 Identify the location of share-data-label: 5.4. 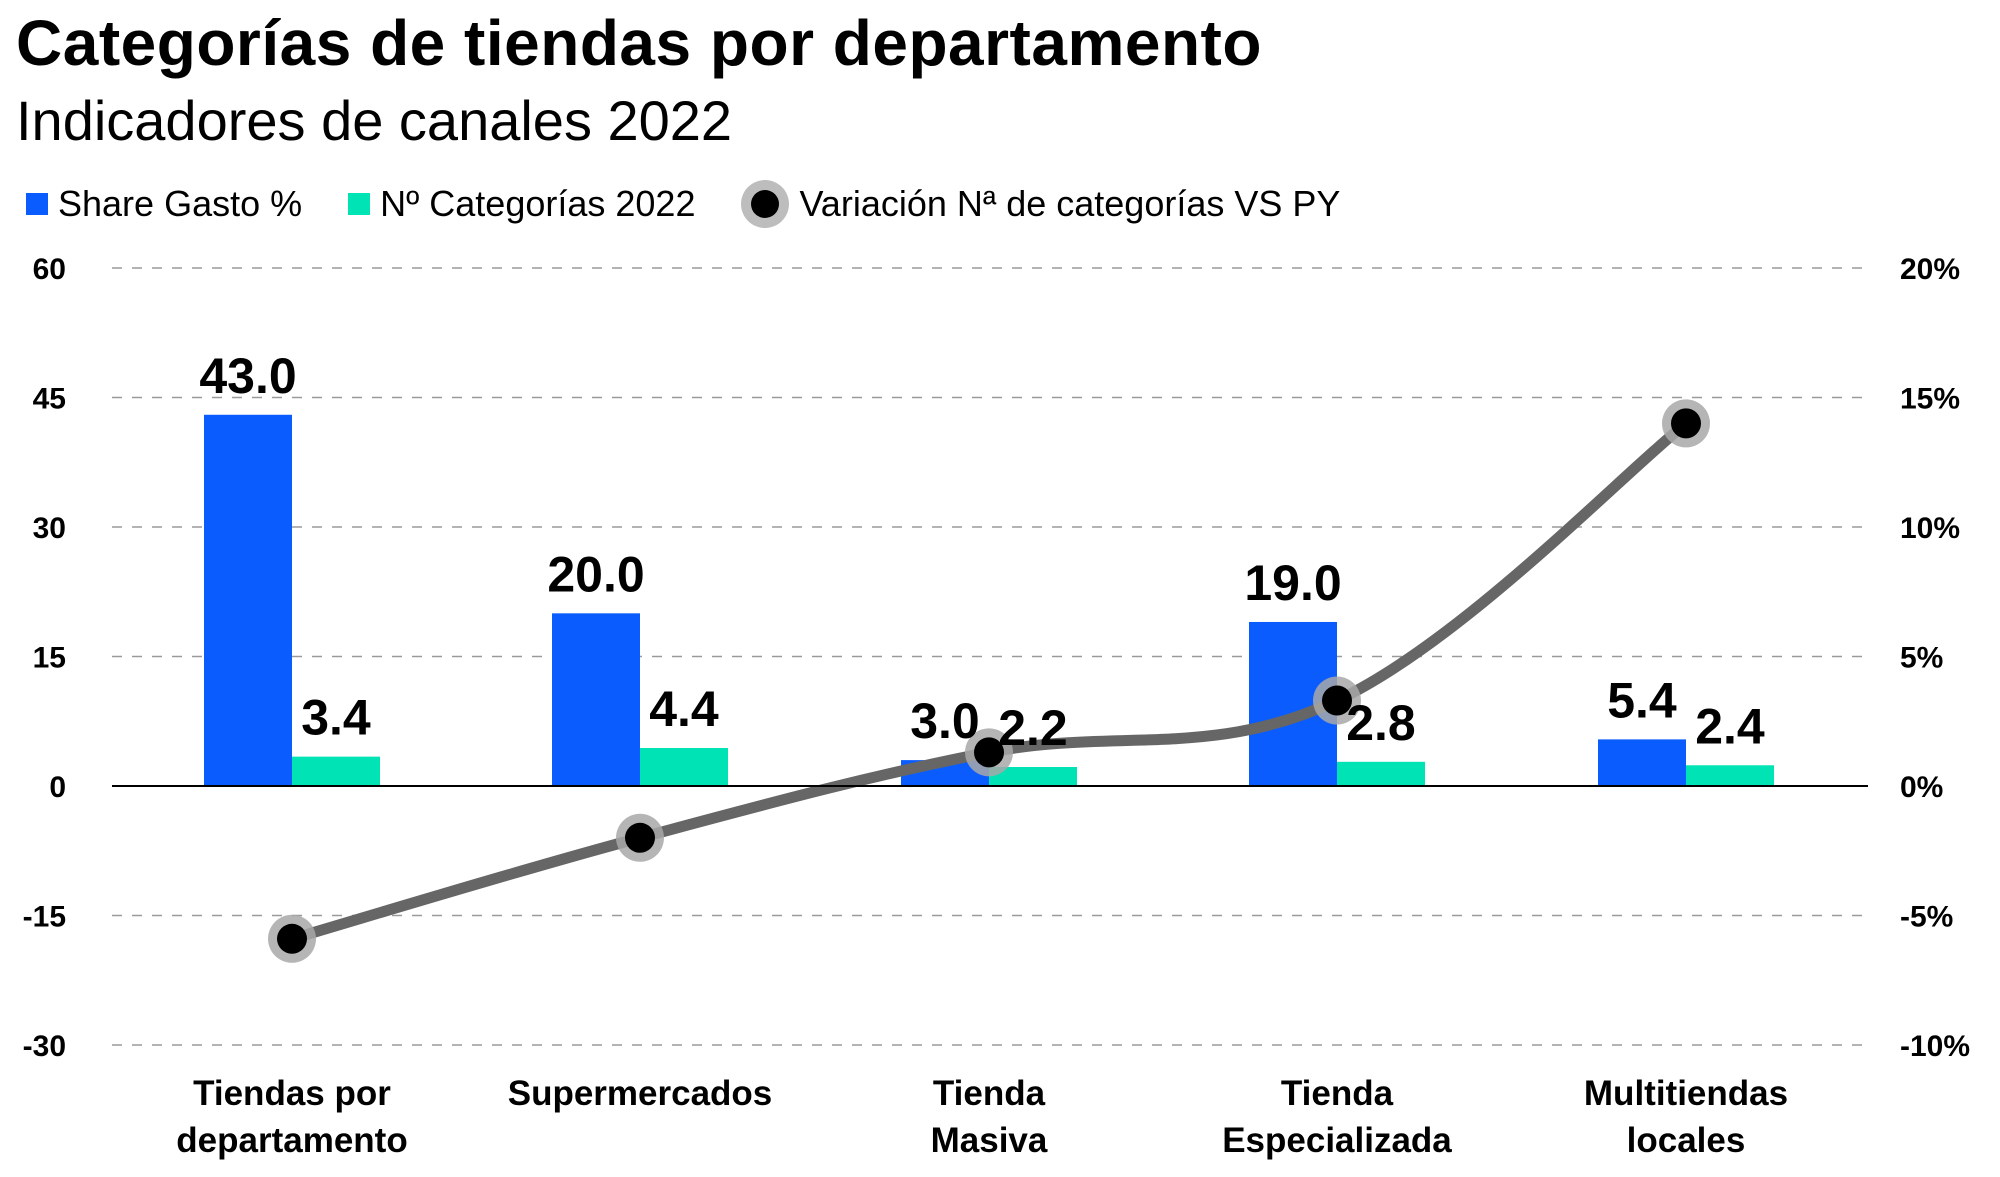
(1642, 700).